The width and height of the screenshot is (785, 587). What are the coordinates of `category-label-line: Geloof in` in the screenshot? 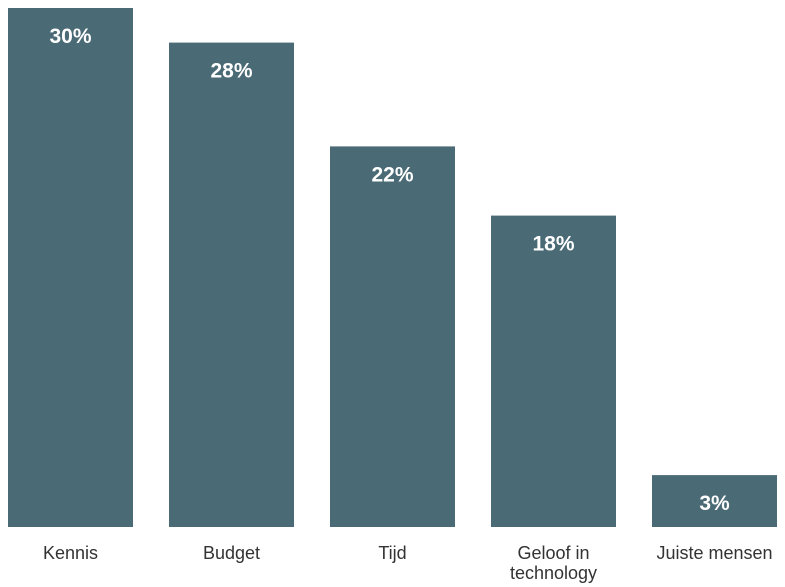 It's located at (553, 553).